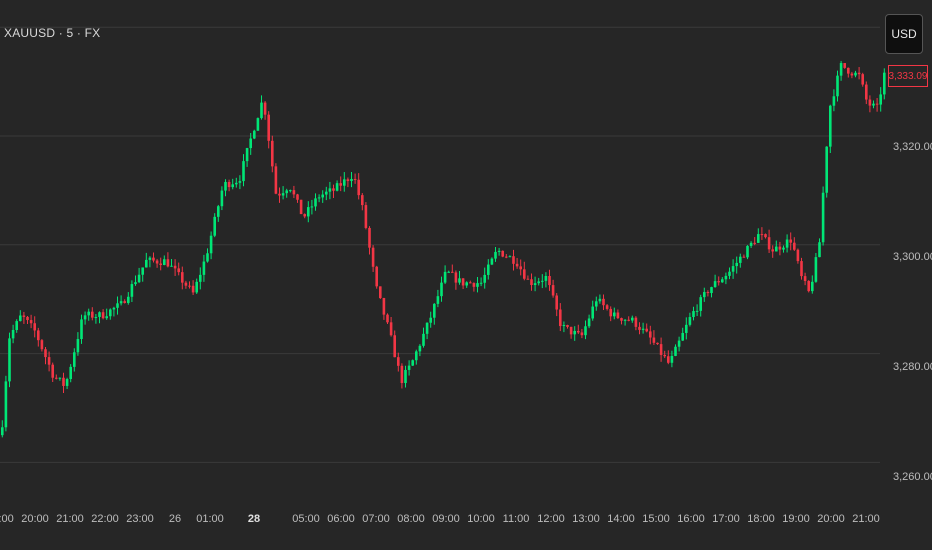 This screenshot has height=550, width=932. What do you see at coordinates (516, 519) in the screenshot?
I see `x-tick-label: 11:00` at bounding box center [516, 519].